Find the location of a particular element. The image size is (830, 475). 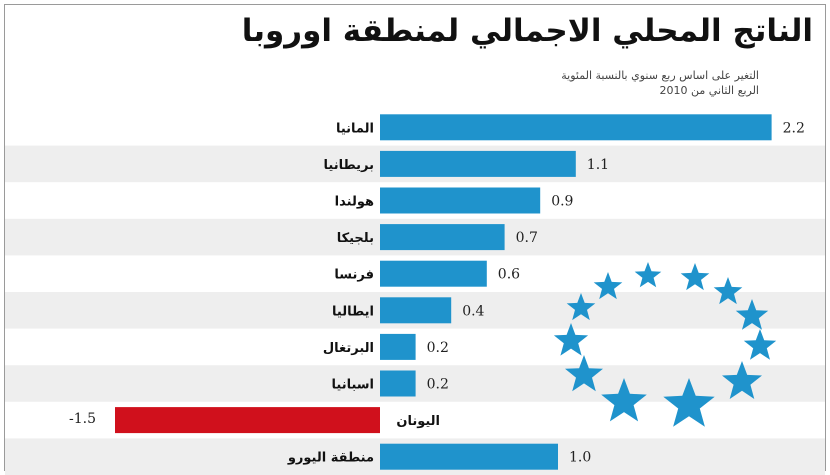

data-label: 0.7 is located at coordinates (527, 238).